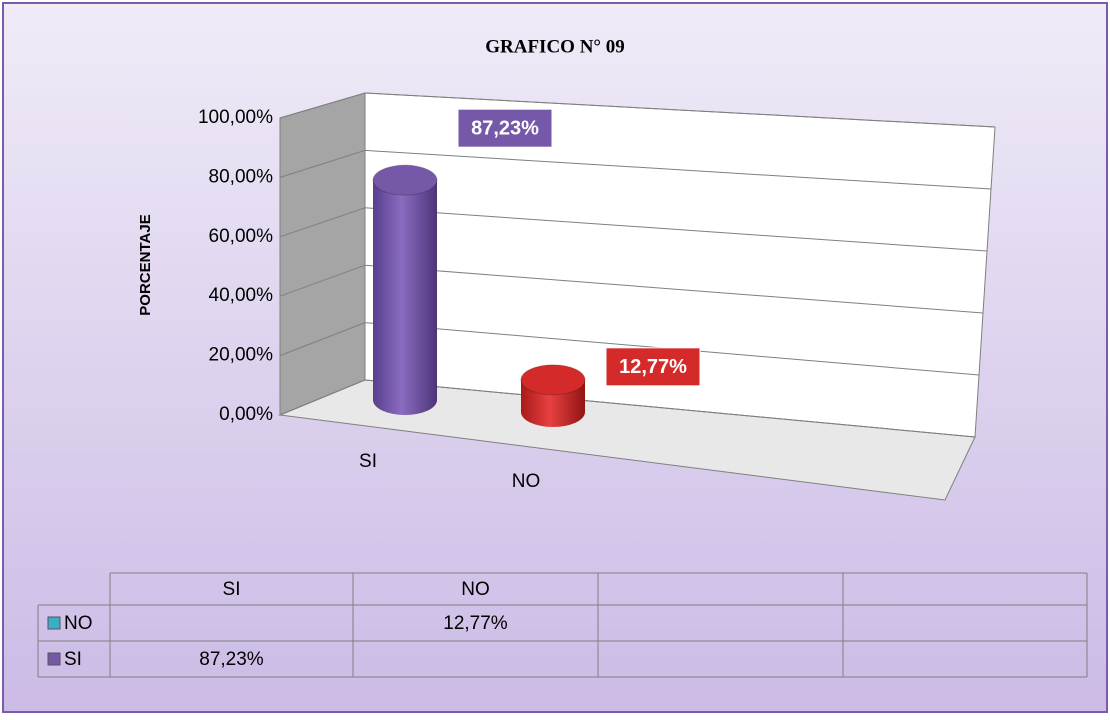 Image resolution: width=1110 pixels, height=720 pixels. What do you see at coordinates (475, 589) in the screenshot?
I see `table-header: NO` at bounding box center [475, 589].